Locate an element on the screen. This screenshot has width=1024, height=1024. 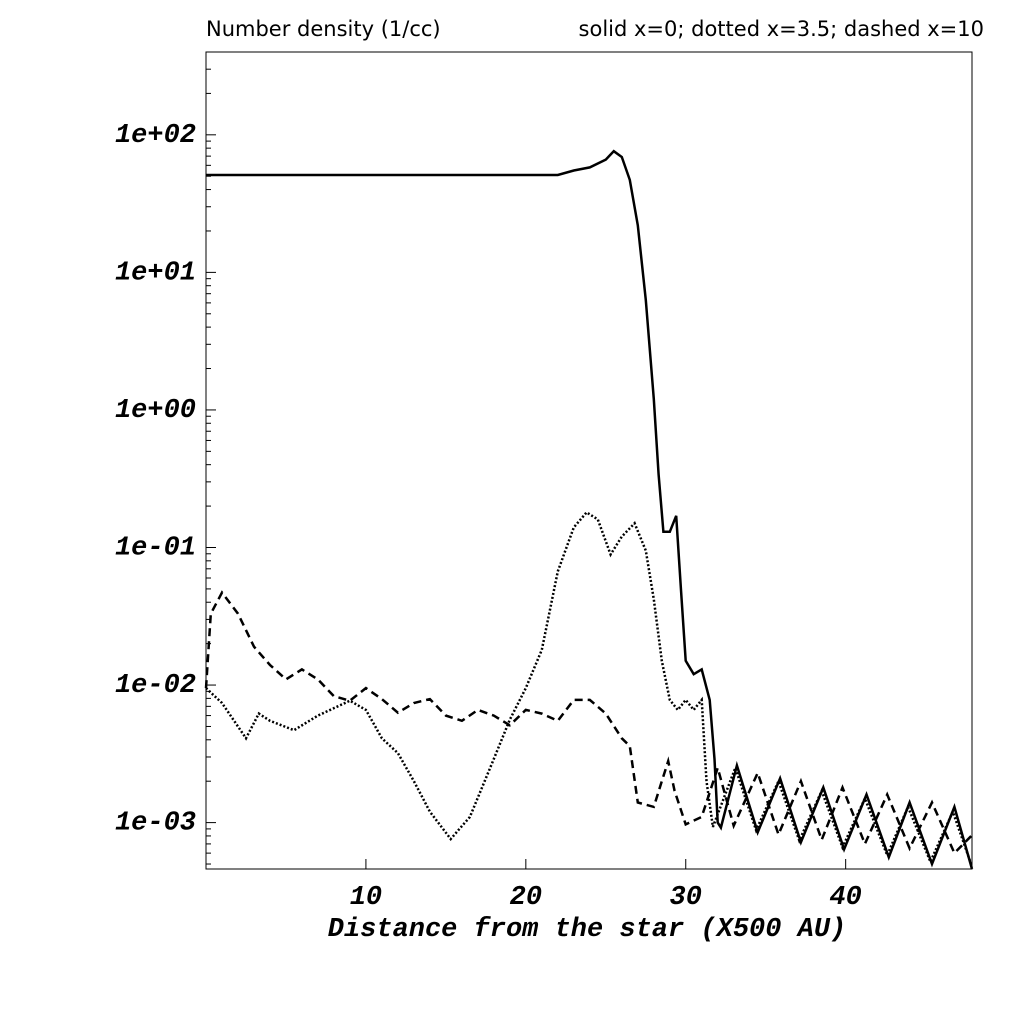
y-tick-label: 1e+01 is located at coordinates (155, 274).